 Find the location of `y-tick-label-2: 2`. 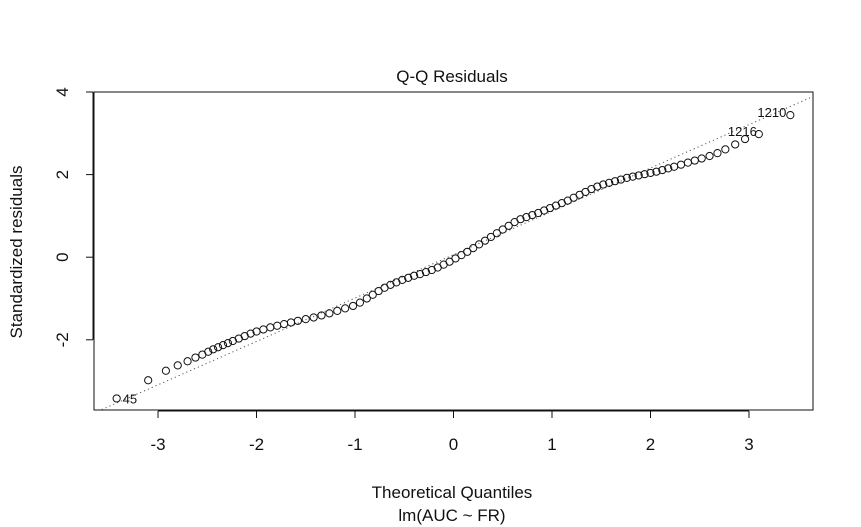

y-tick-label-2: 2 is located at coordinates (62, 174).